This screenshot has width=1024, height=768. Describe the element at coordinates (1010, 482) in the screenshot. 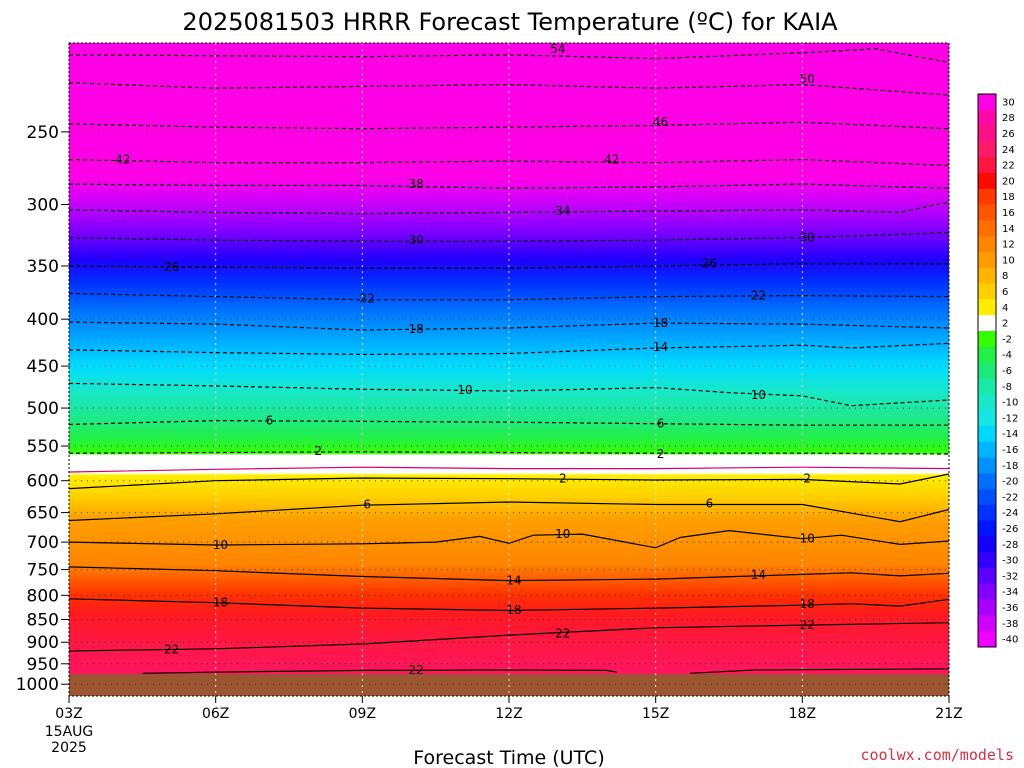

I see `colorbar-label: -20` at that location.